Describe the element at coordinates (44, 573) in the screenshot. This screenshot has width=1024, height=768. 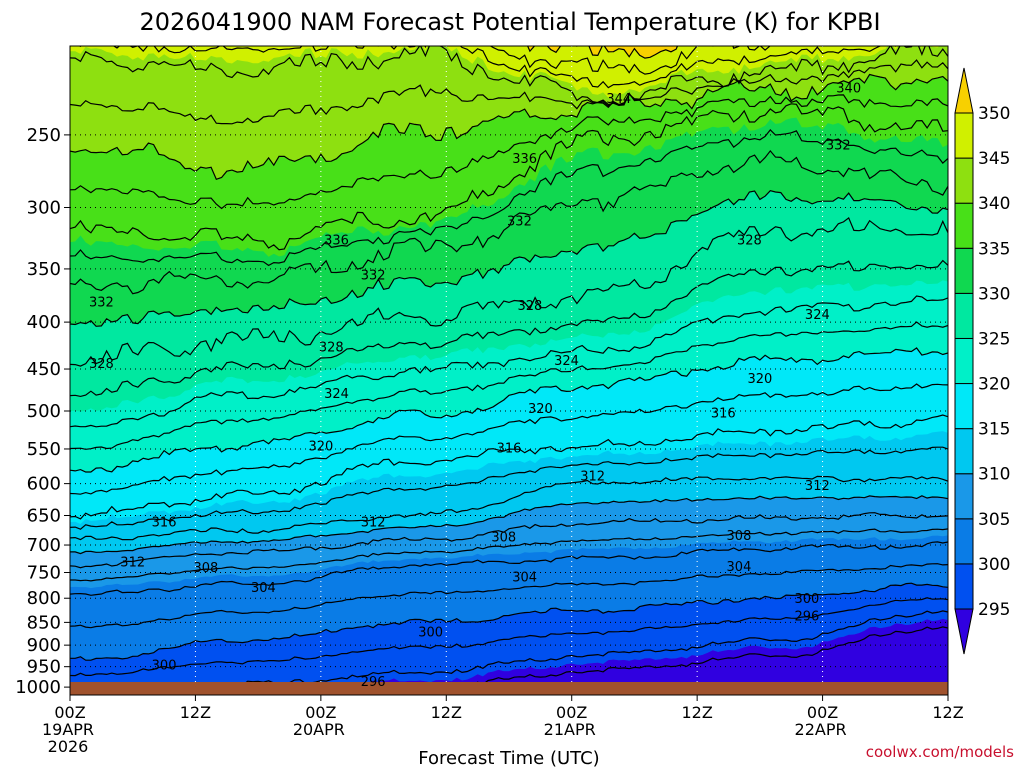
I see `y-tick-label: 750` at that location.